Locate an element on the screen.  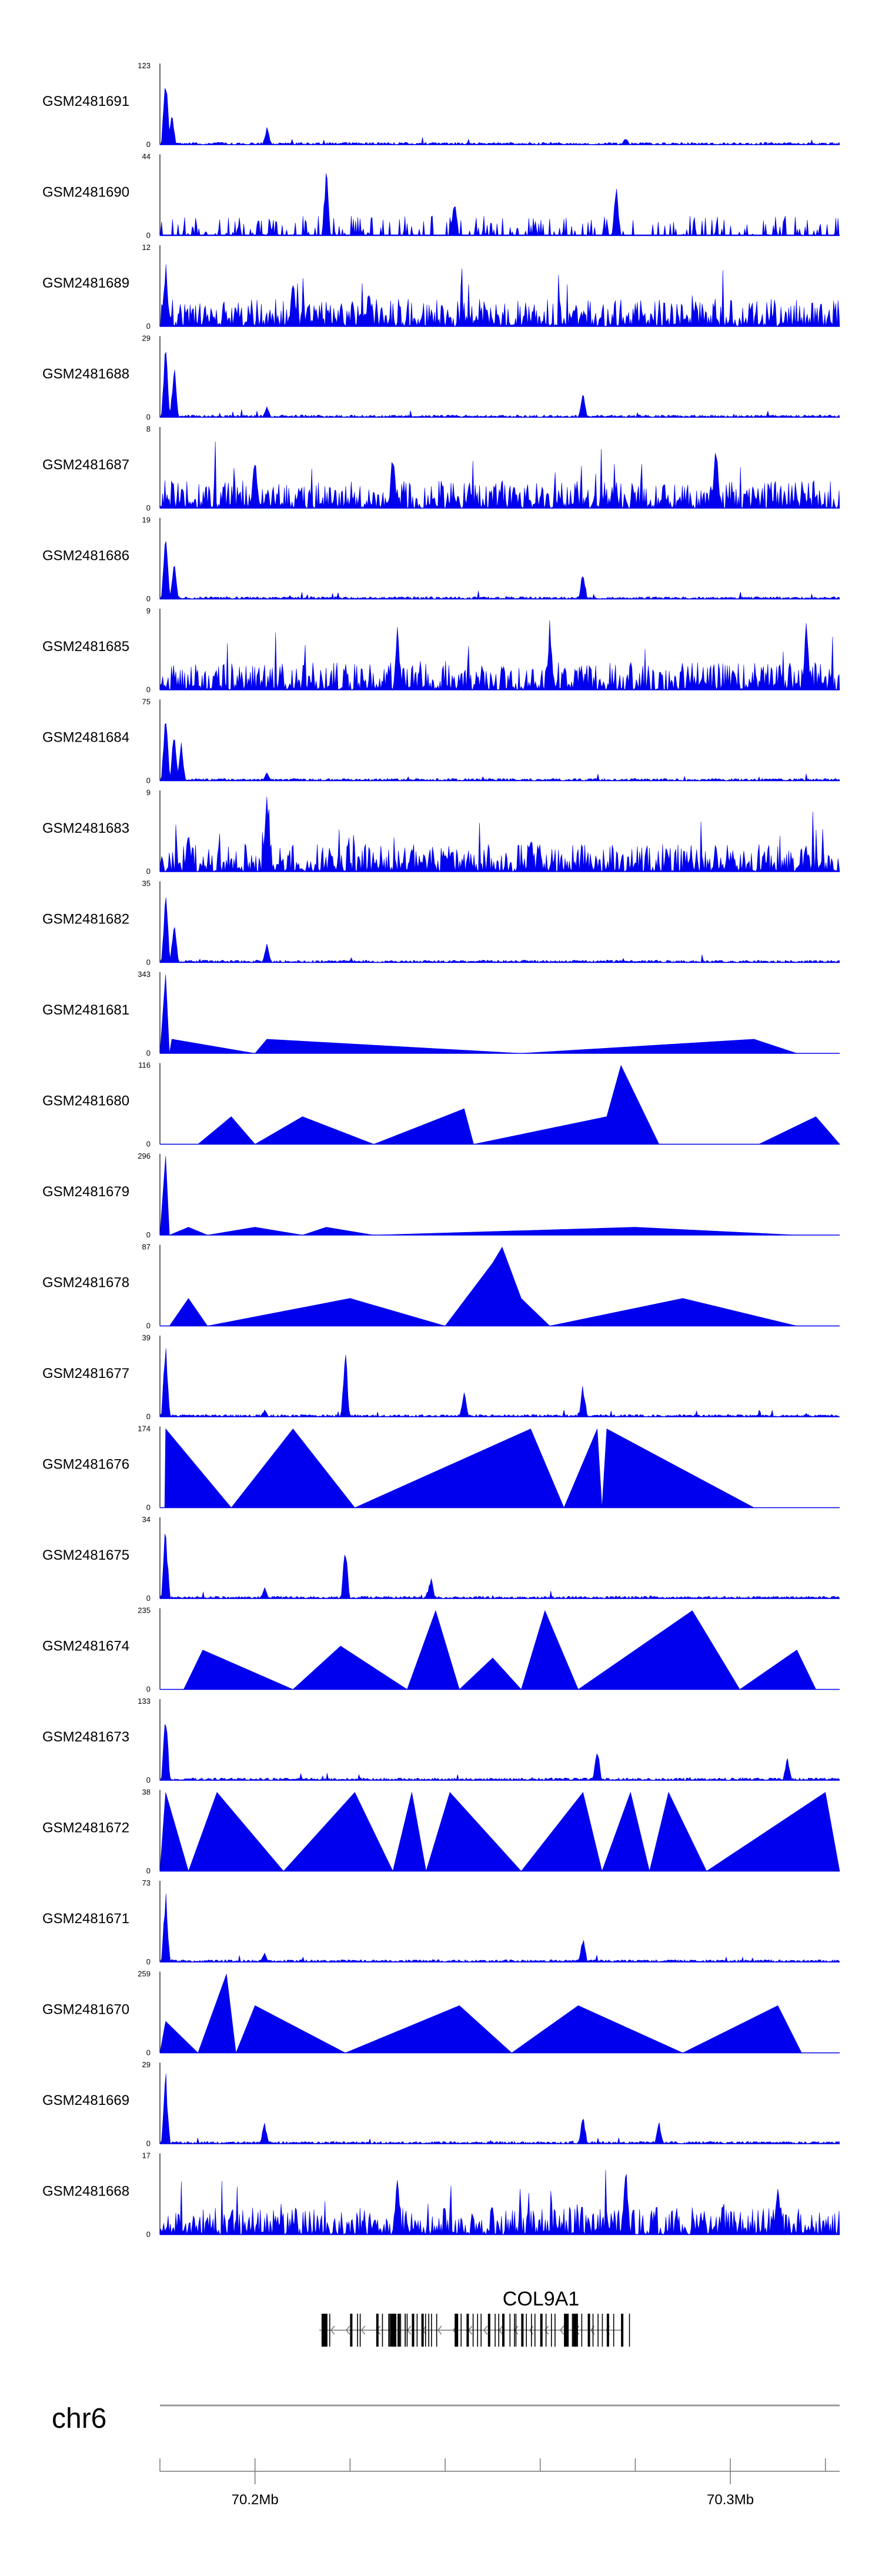
track-GSM2481671: GSM2481671 73 0 is located at coordinates (441, 1922).